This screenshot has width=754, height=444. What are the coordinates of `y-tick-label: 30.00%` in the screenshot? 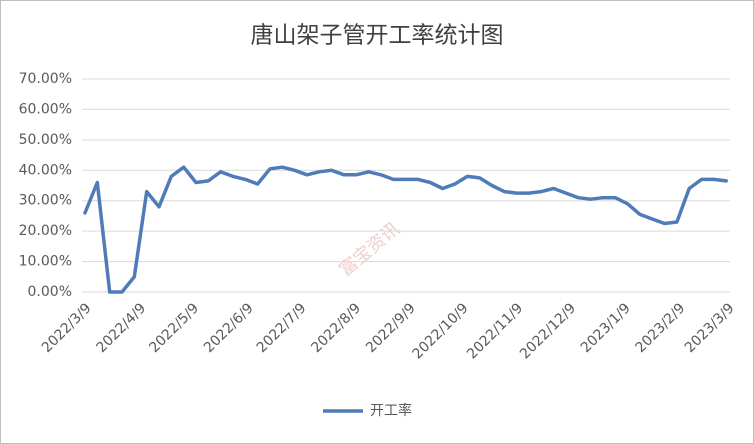 It's located at (45, 201).